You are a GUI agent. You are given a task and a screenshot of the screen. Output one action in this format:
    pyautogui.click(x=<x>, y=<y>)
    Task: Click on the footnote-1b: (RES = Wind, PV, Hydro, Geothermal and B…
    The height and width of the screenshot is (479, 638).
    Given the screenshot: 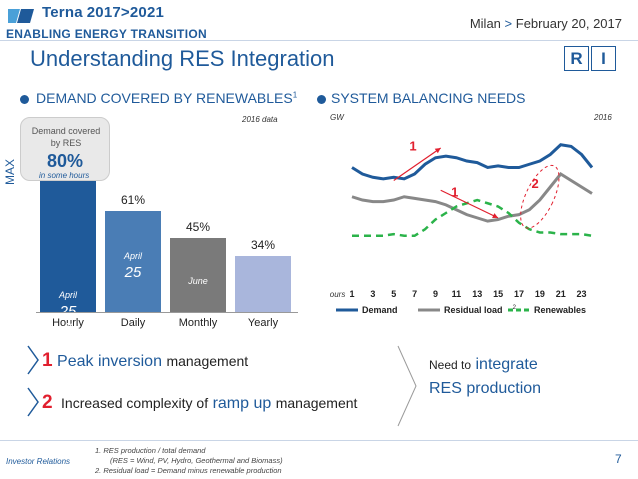 What is the action you would take?
    pyautogui.click(x=196, y=460)
    